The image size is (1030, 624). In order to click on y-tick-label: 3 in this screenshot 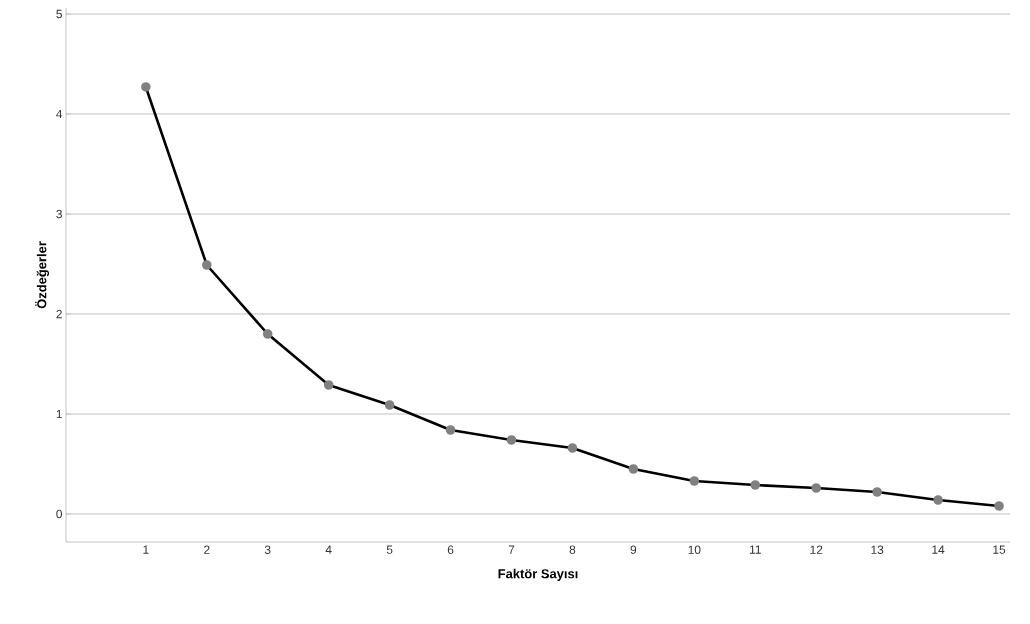, I will do `click(59, 214)`.